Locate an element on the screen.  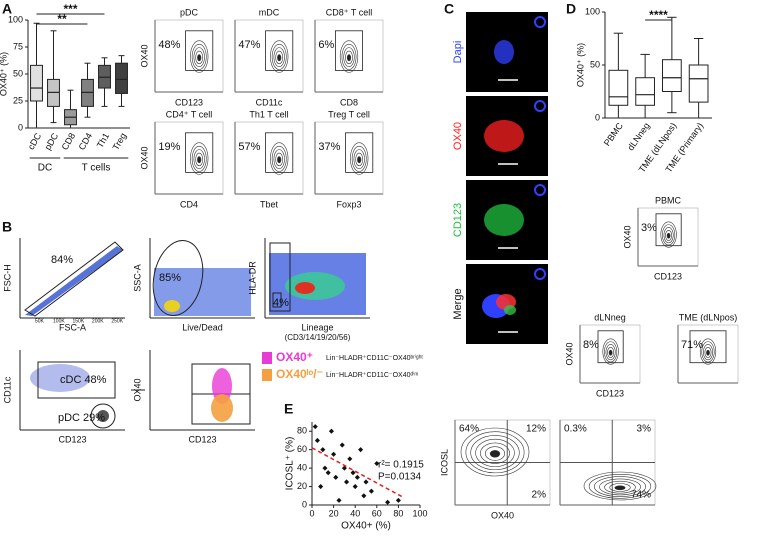
x-tick-label: 150K is located at coordinates (78, 321).